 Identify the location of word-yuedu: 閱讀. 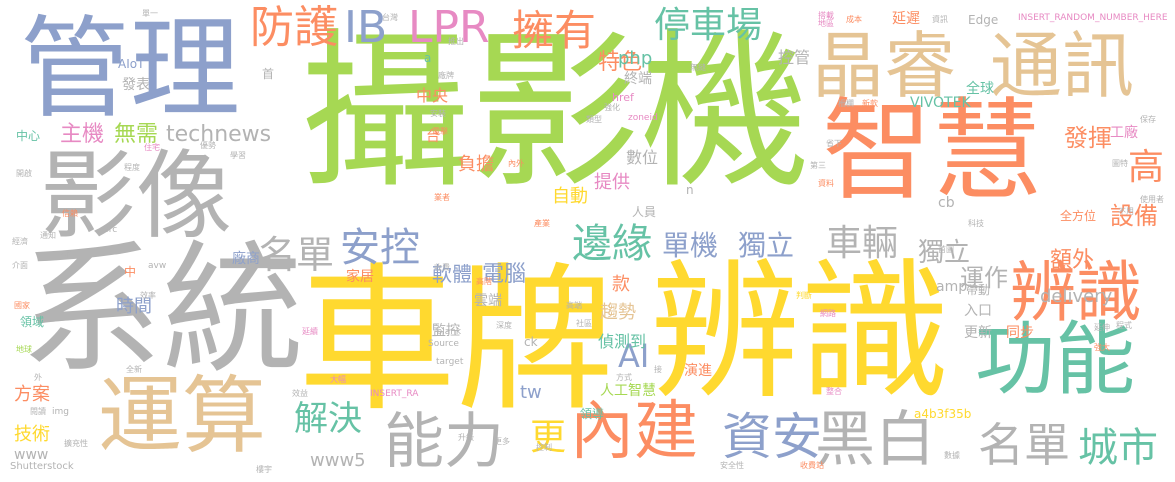
(38, 411).